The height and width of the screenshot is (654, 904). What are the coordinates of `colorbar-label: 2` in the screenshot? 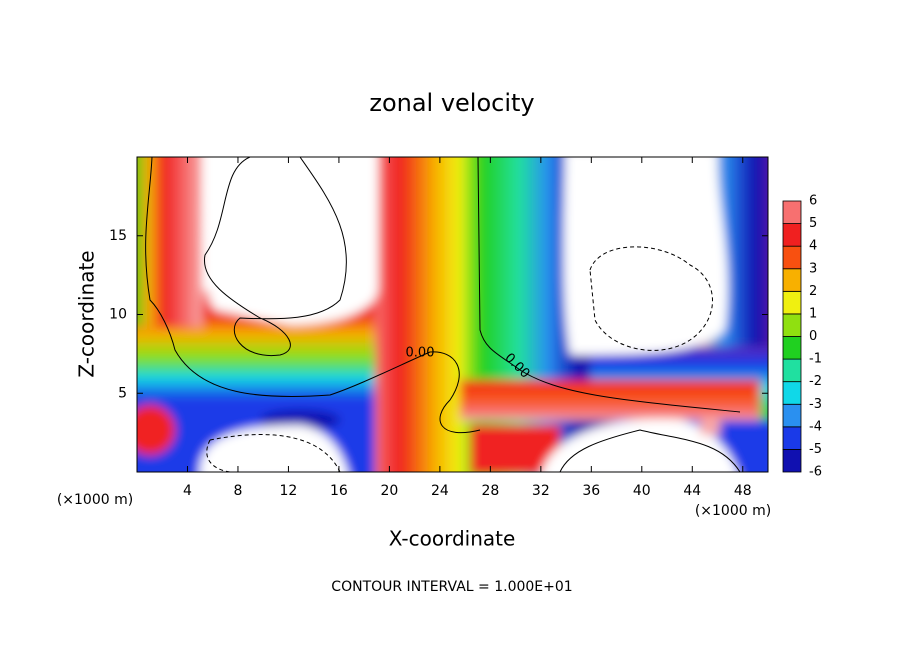 It's located at (813, 291).